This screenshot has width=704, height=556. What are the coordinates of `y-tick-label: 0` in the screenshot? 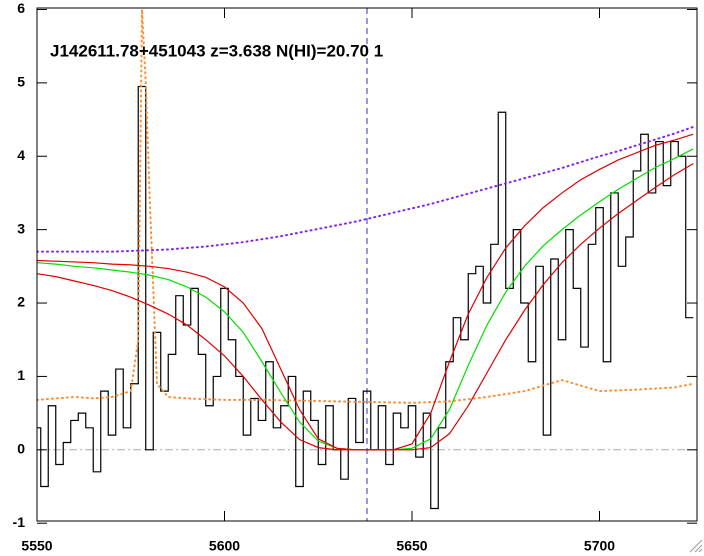 It's located at (21, 449).